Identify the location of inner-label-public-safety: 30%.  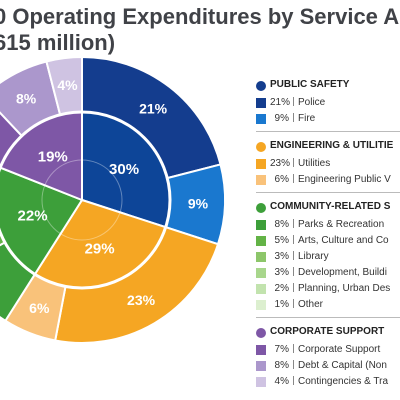
(124, 169).